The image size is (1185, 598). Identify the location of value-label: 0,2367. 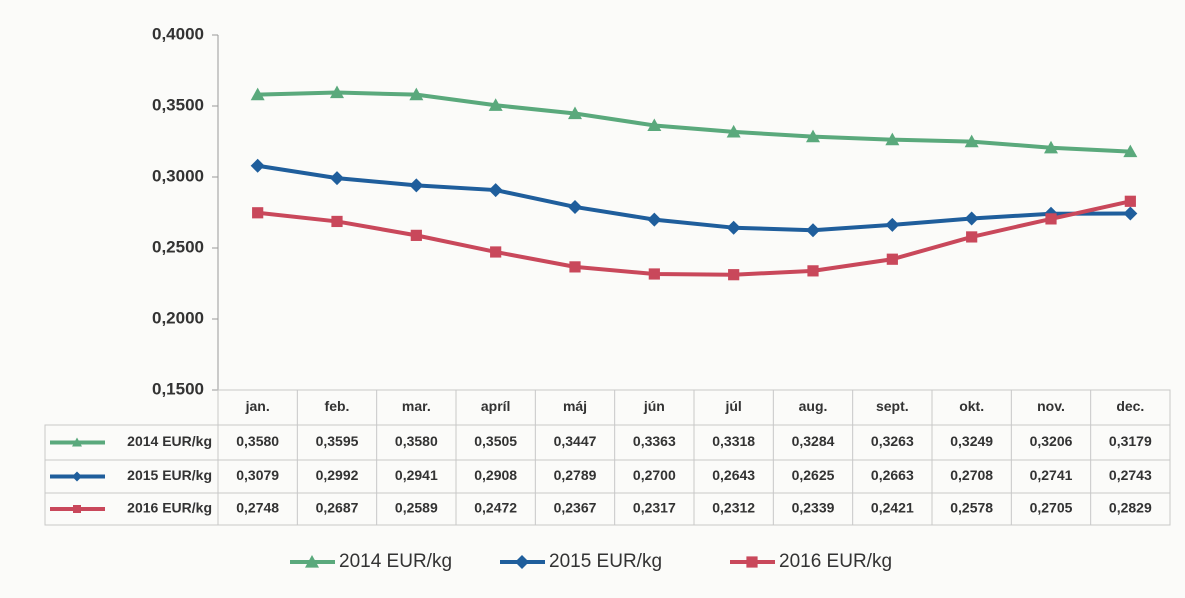
(575, 508).